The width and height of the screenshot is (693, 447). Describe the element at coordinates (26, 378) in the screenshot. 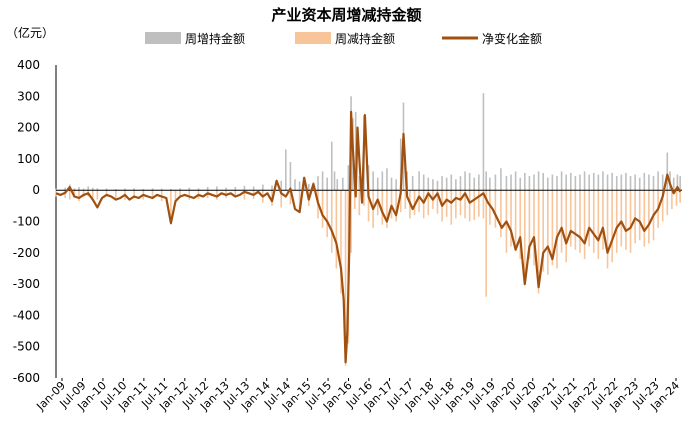

I see `y-tick-label: -600` at that location.